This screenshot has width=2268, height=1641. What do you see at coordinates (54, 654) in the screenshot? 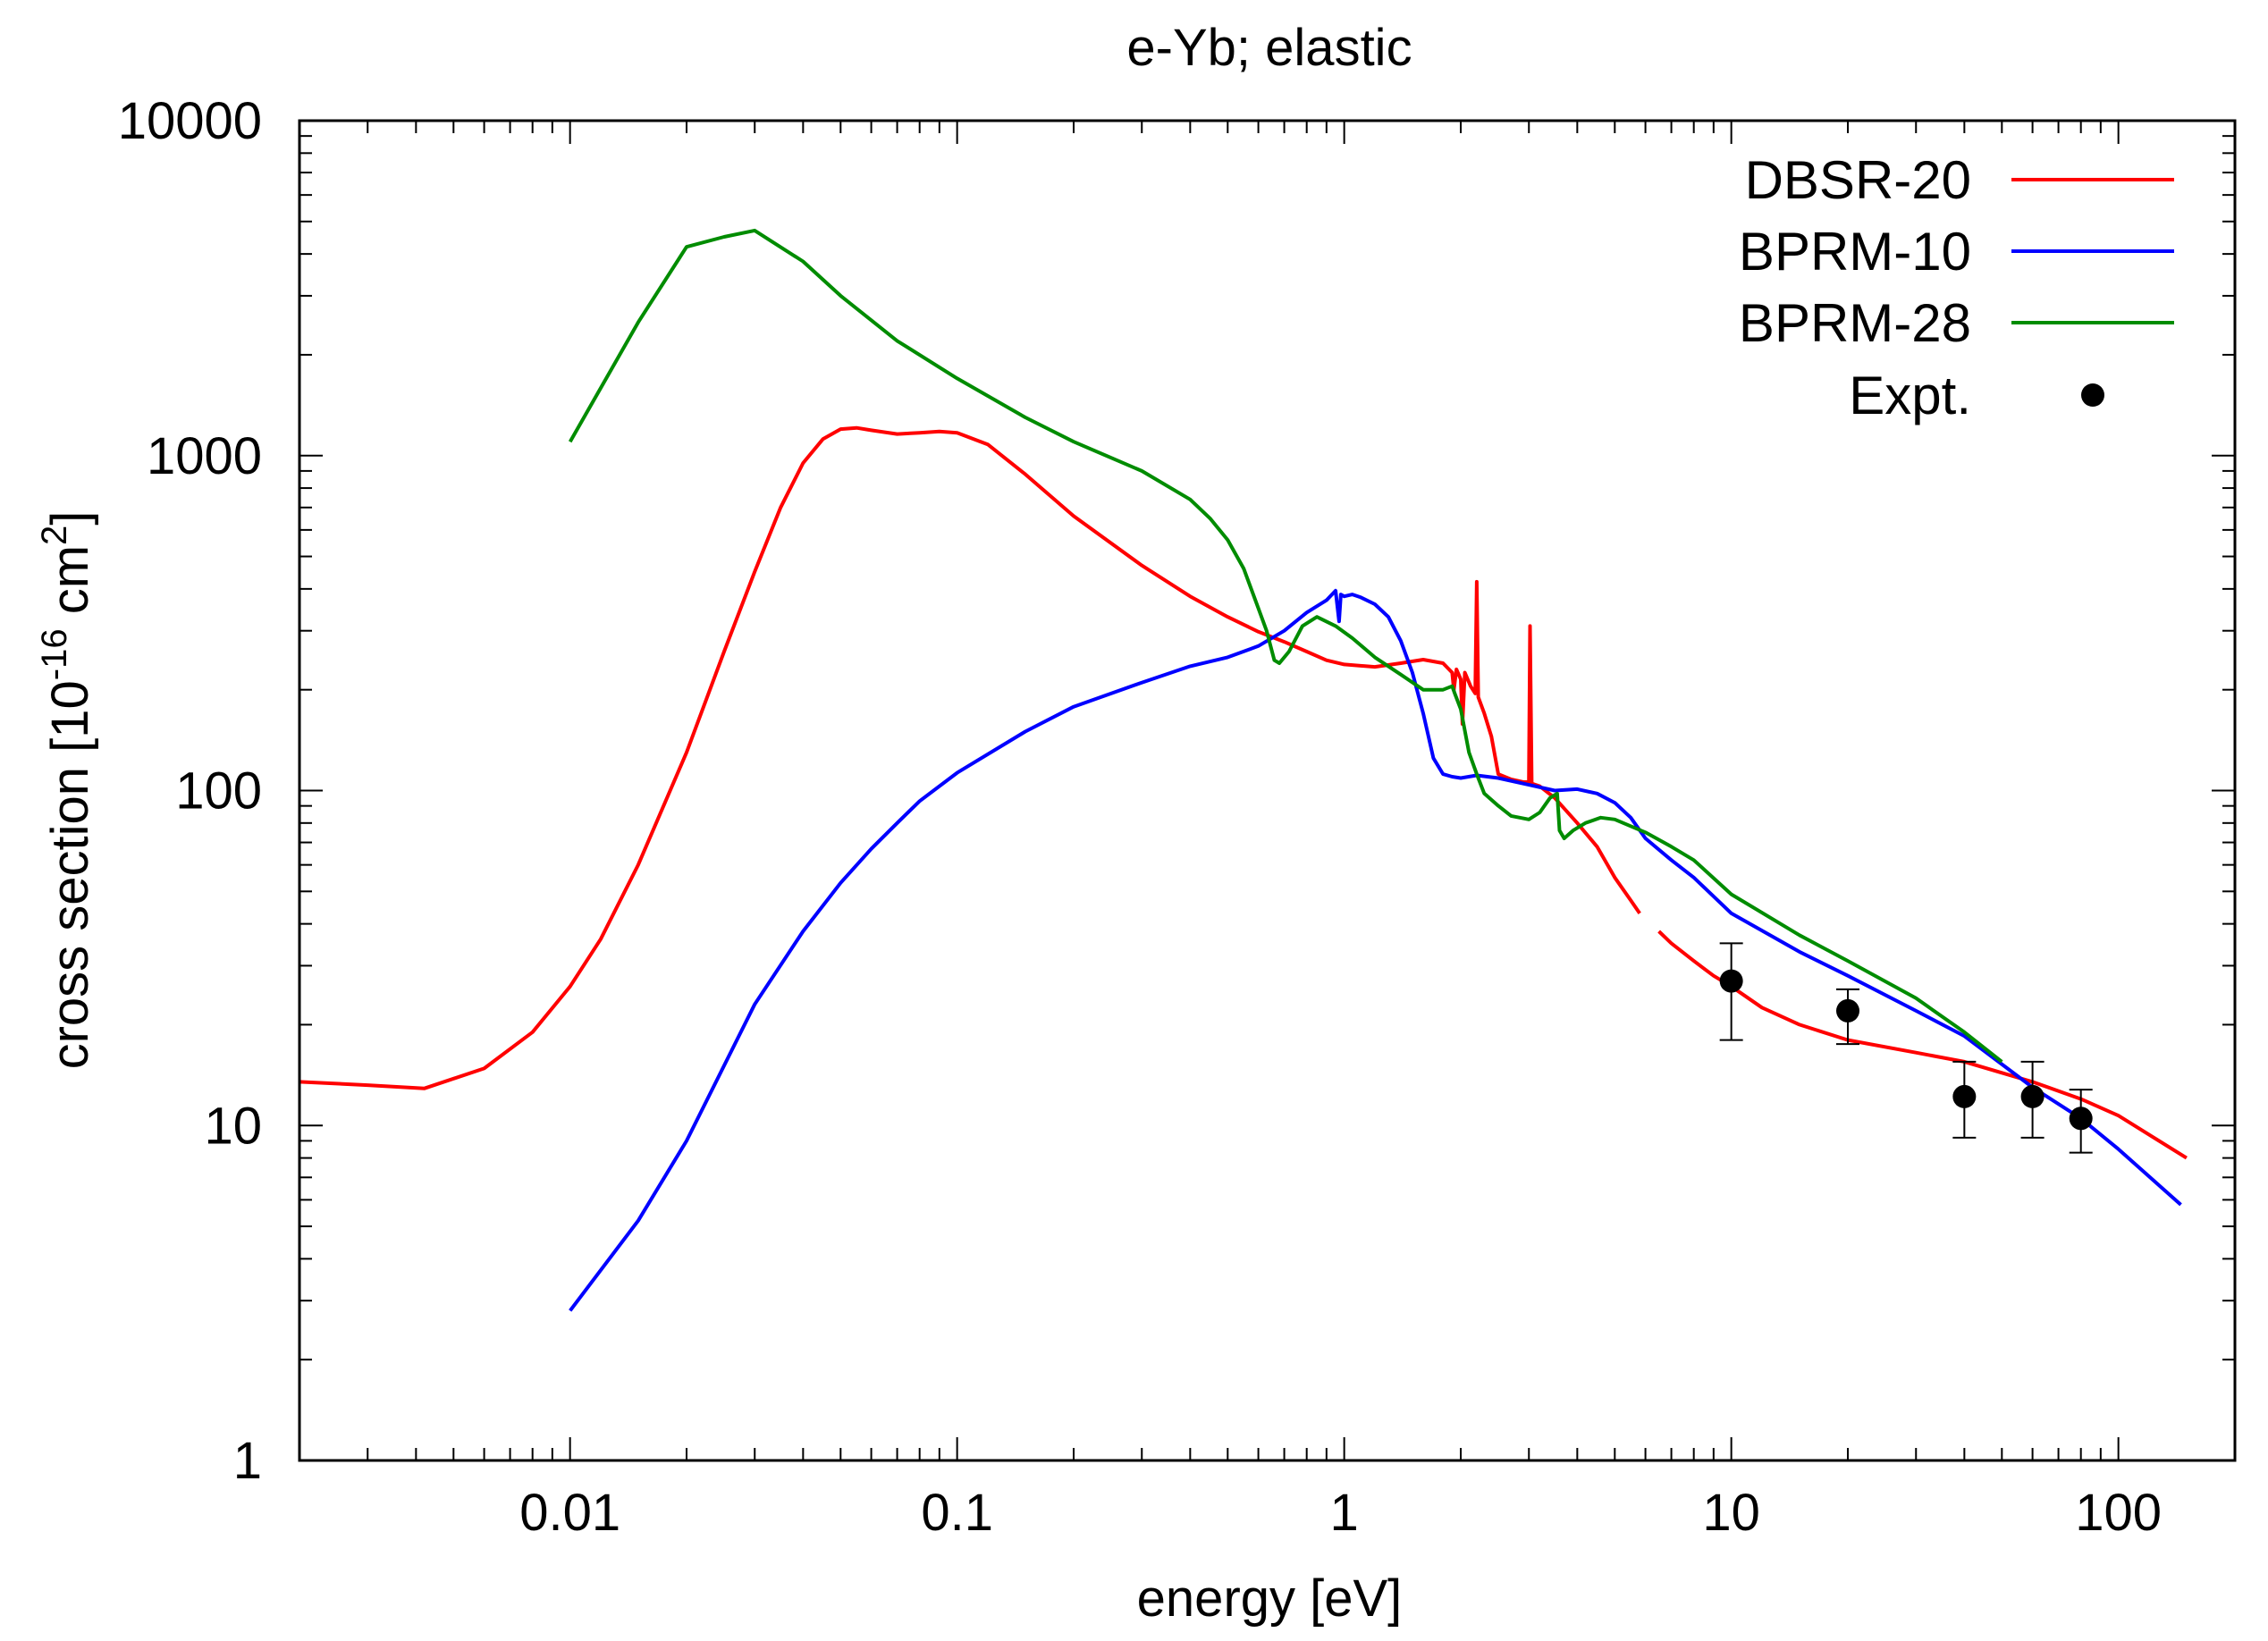
I see `y-axis-title-exp1: -16` at bounding box center [54, 654].